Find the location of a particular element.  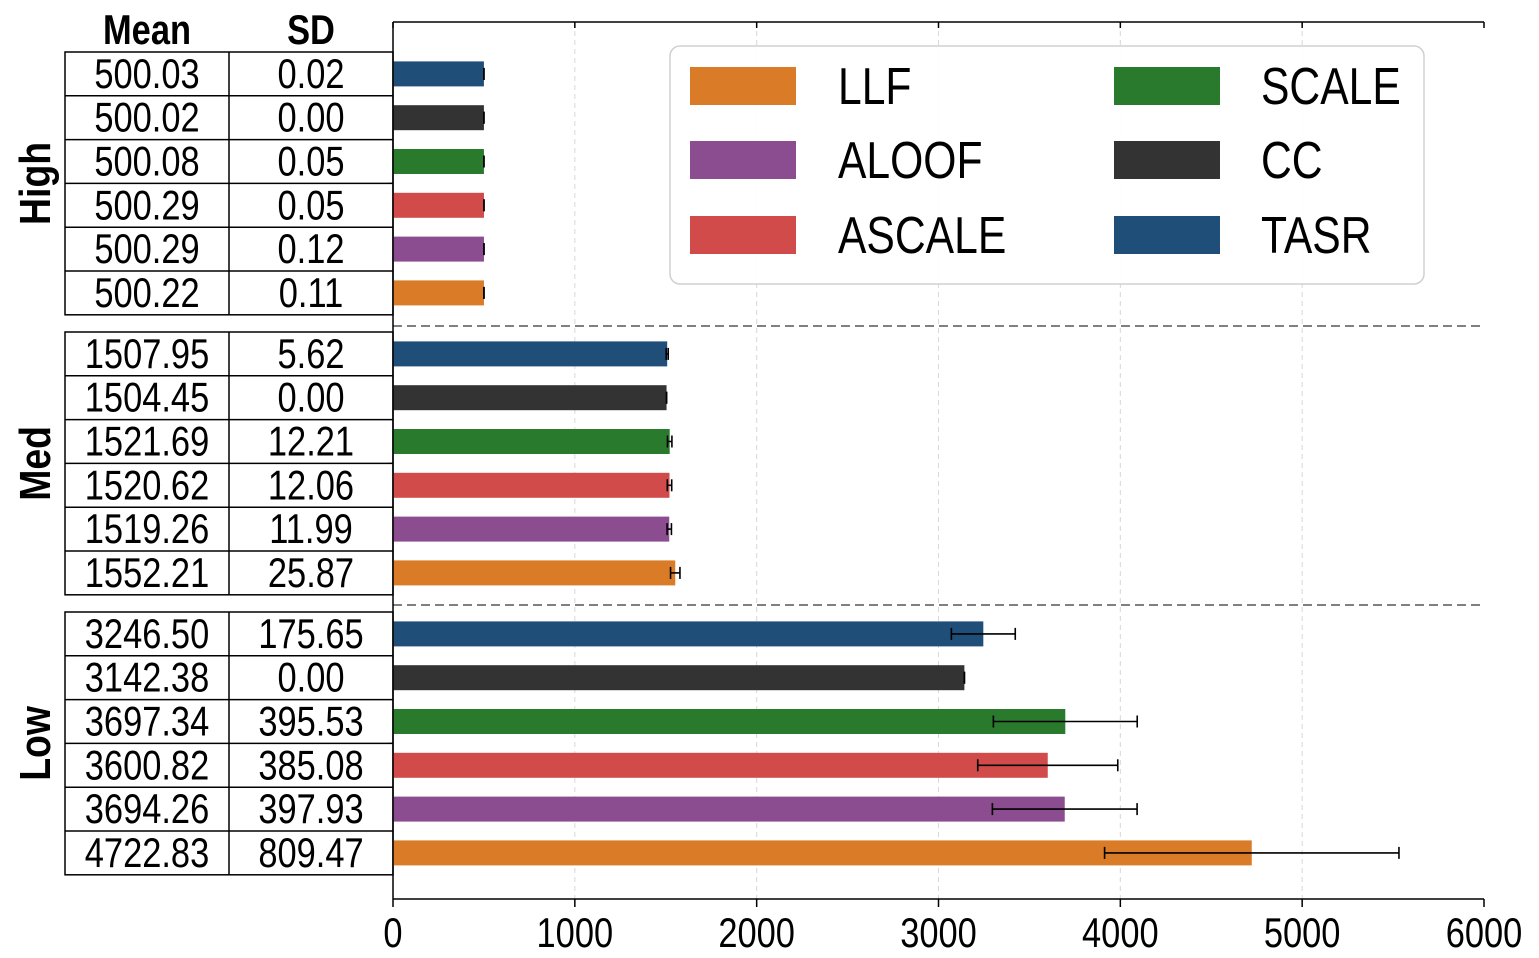

legend-swatch-ascale is located at coordinates (743, 235).